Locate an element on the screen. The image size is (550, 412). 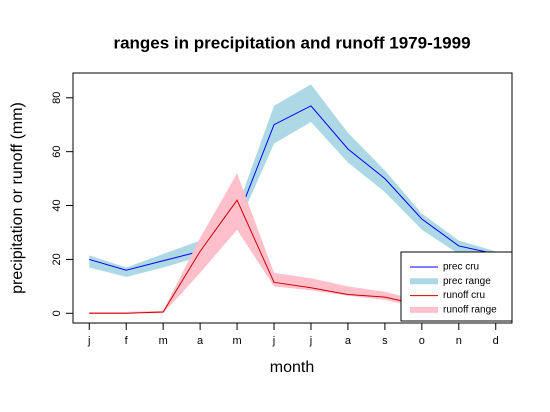
x-tick-label: f is located at coordinates (127, 341).